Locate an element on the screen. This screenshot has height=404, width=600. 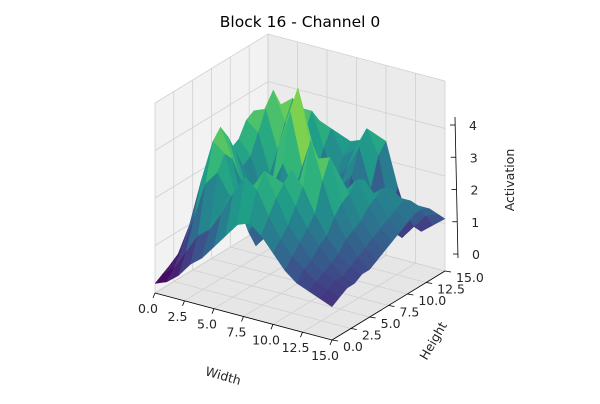
z-axis-label: Activation is located at coordinates (509, 180).